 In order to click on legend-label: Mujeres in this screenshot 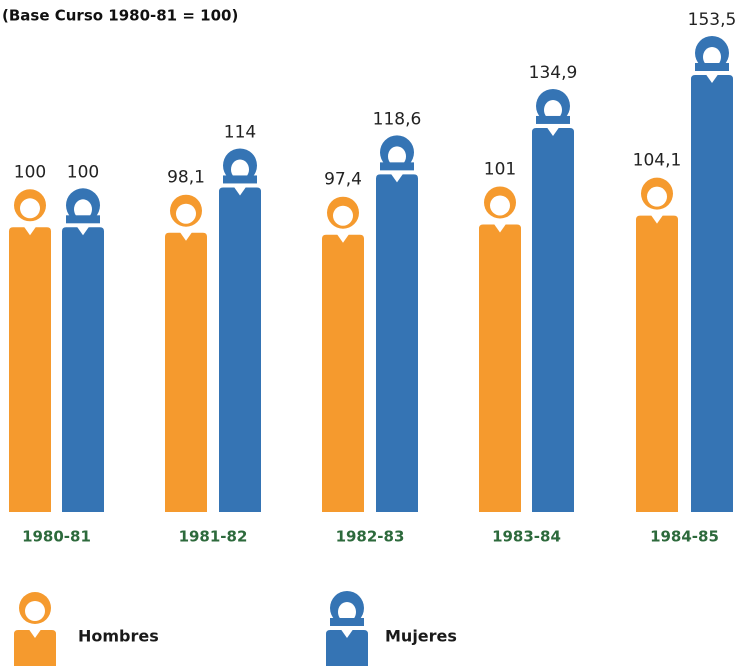, I will do `click(421, 636)`.